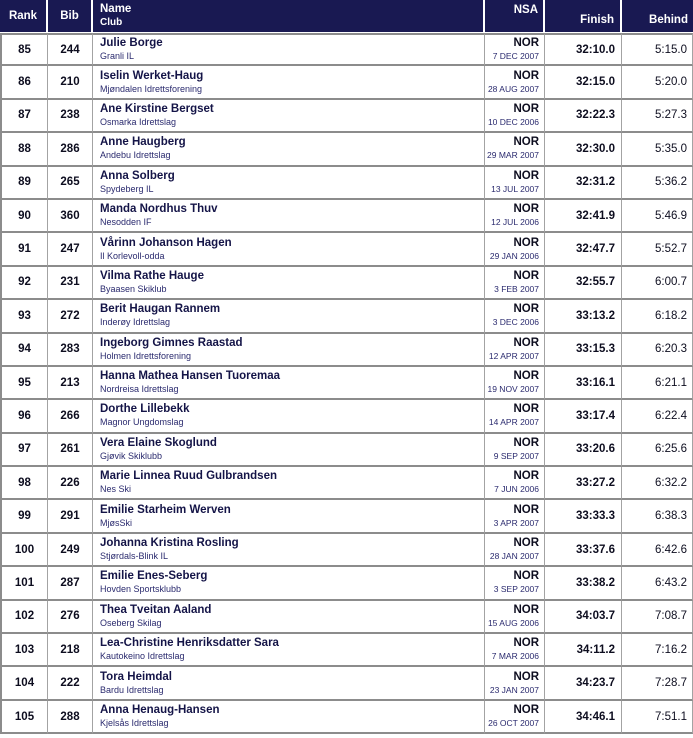 The width and height of the screenshot is (693, 738). Describe the element at coordinates (514, 689) in the screenshot. I see `birth-date: 23 JAN 2007` at that location.